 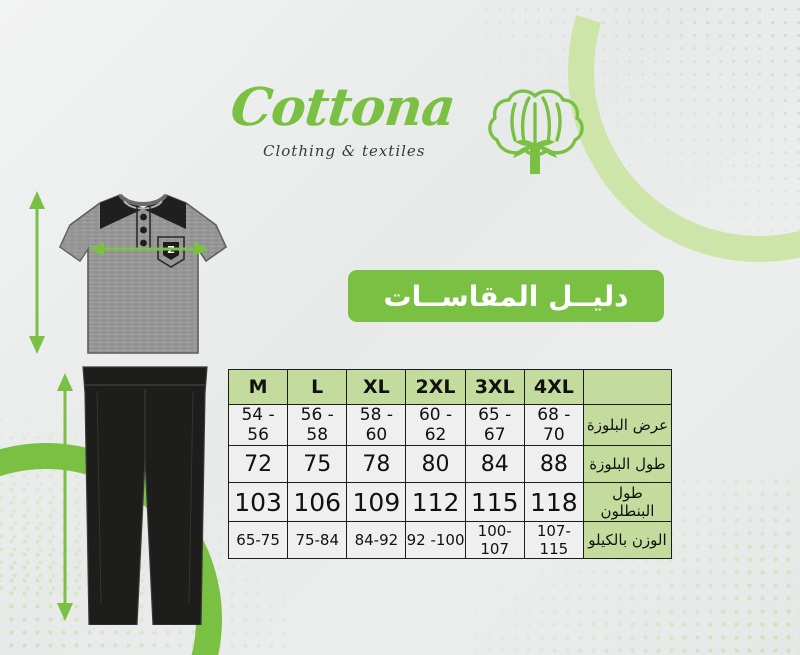 What do you see at coordinates (143, 273) in the screenshot?
I see `t-shirt-illustration: Z` at bounding box center [143, 273].